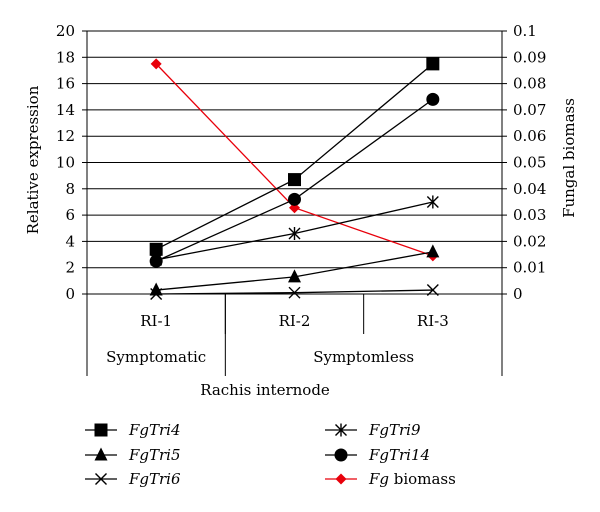  What do you see at coordinates (70, 268) in the screenshot?
I see `left-tick-label: 2` at bounding box center [70, 268].